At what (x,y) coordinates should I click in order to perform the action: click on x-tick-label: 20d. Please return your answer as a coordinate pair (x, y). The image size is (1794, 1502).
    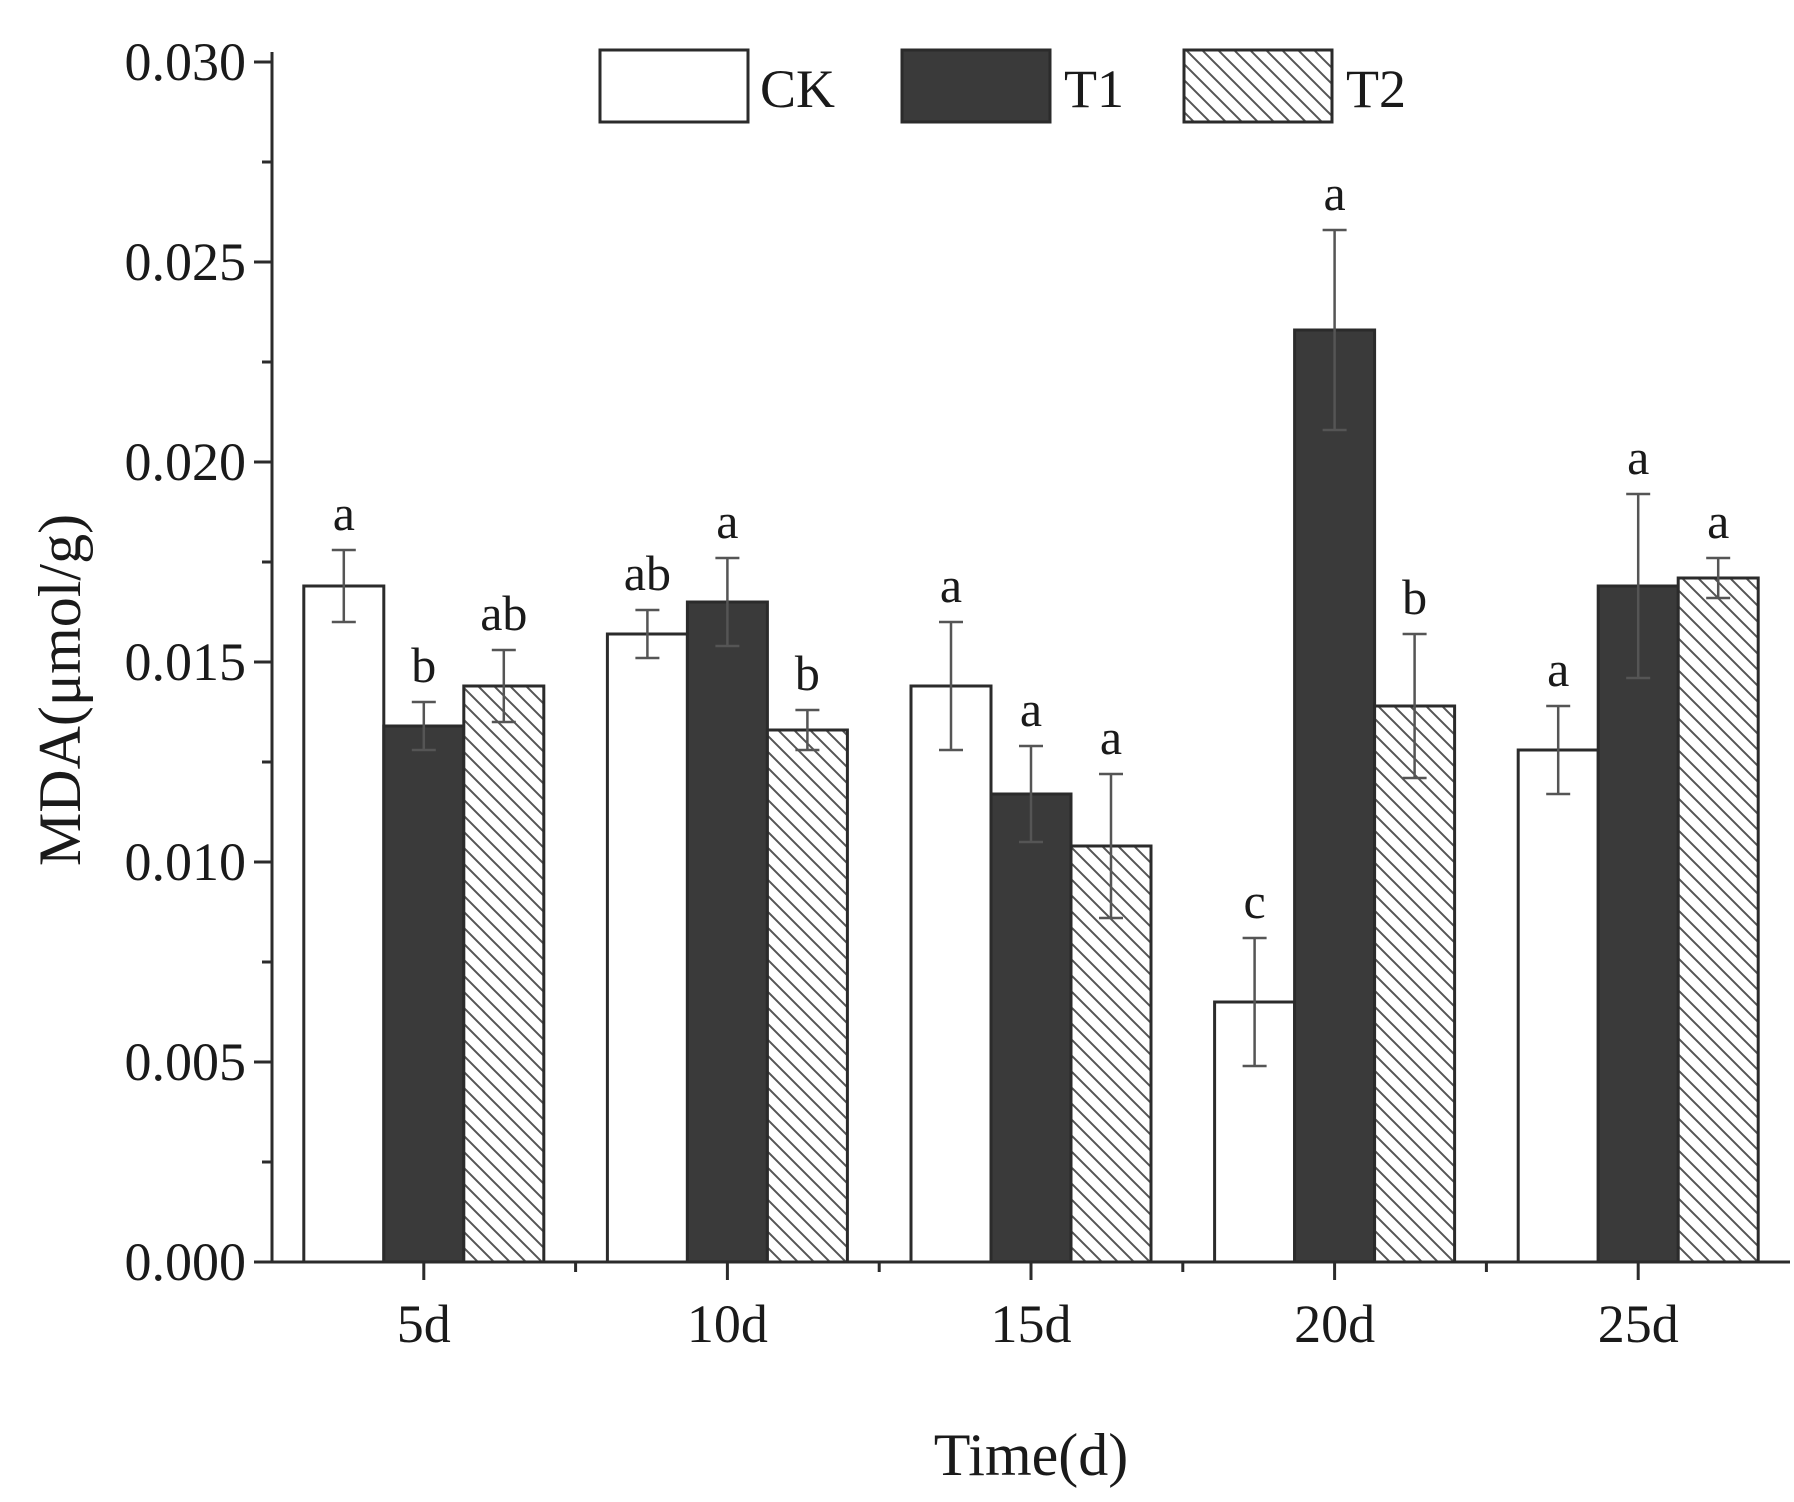
    Looking at the image, I should click on (1334, 1324).